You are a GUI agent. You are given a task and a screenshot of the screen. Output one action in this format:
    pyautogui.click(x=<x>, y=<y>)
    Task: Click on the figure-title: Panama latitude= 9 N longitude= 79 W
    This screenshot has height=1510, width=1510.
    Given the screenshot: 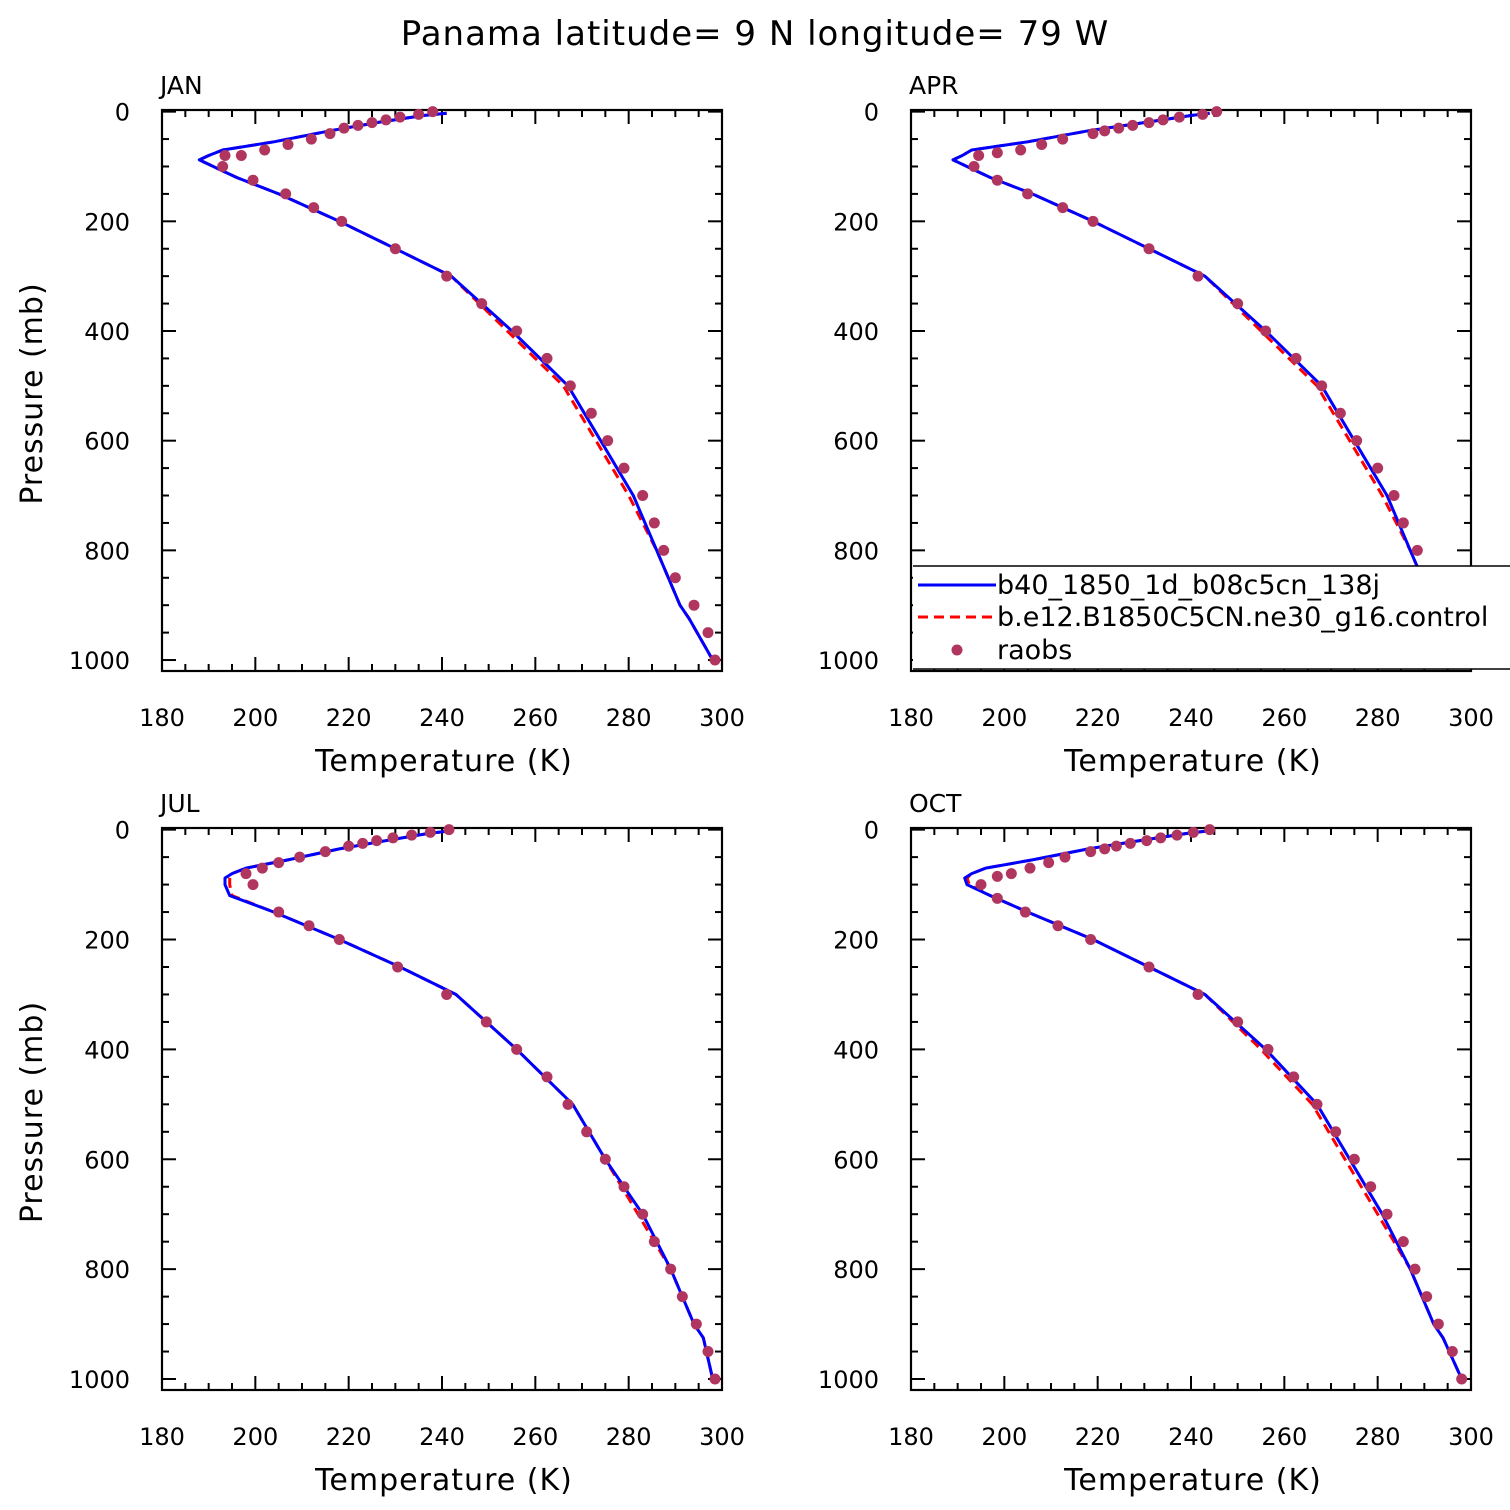 What is the action you would take?
    pyautogui.click(x=755, y=34)
    